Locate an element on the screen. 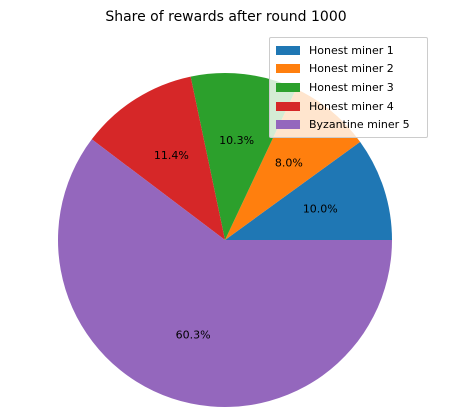 The width and height of the screenshot is (473, 420). legend-item-2: Honest miner 2 is located at coordinates (348, 69).